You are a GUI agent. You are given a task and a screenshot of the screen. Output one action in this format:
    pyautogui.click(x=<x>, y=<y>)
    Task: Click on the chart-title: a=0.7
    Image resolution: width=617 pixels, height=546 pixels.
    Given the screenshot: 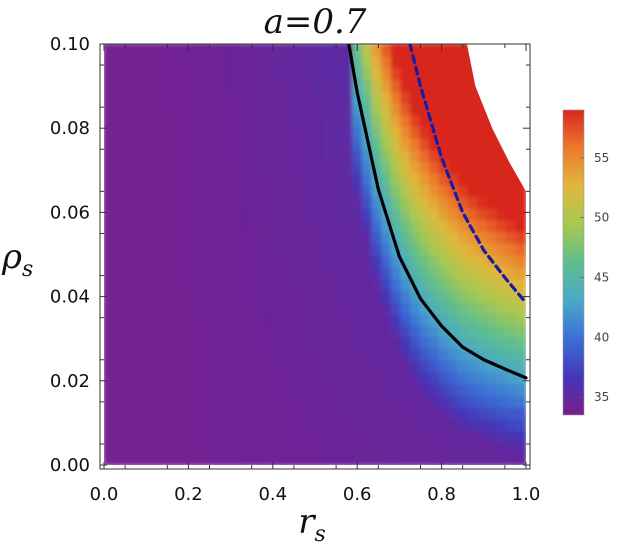 What is the action you would take?
    pyautogui.click(x=315, y=22)
    